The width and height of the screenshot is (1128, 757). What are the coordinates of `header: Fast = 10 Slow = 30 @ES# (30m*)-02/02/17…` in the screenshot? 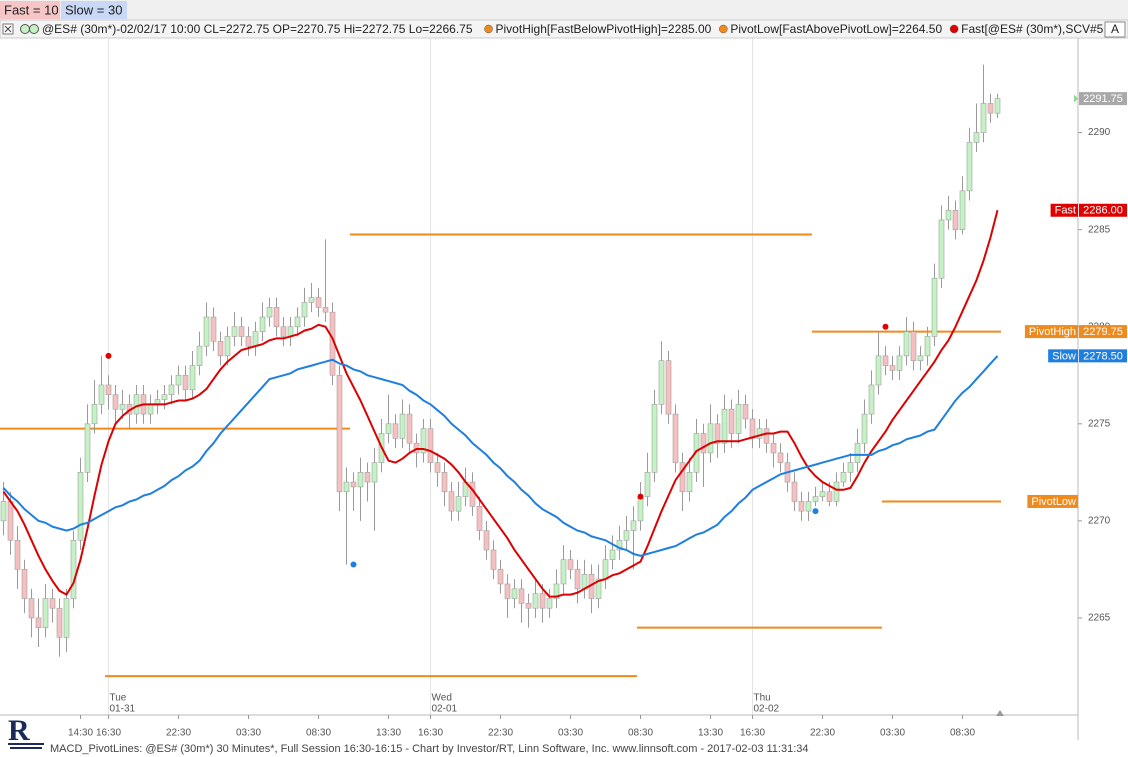 It's located at (564, 19).